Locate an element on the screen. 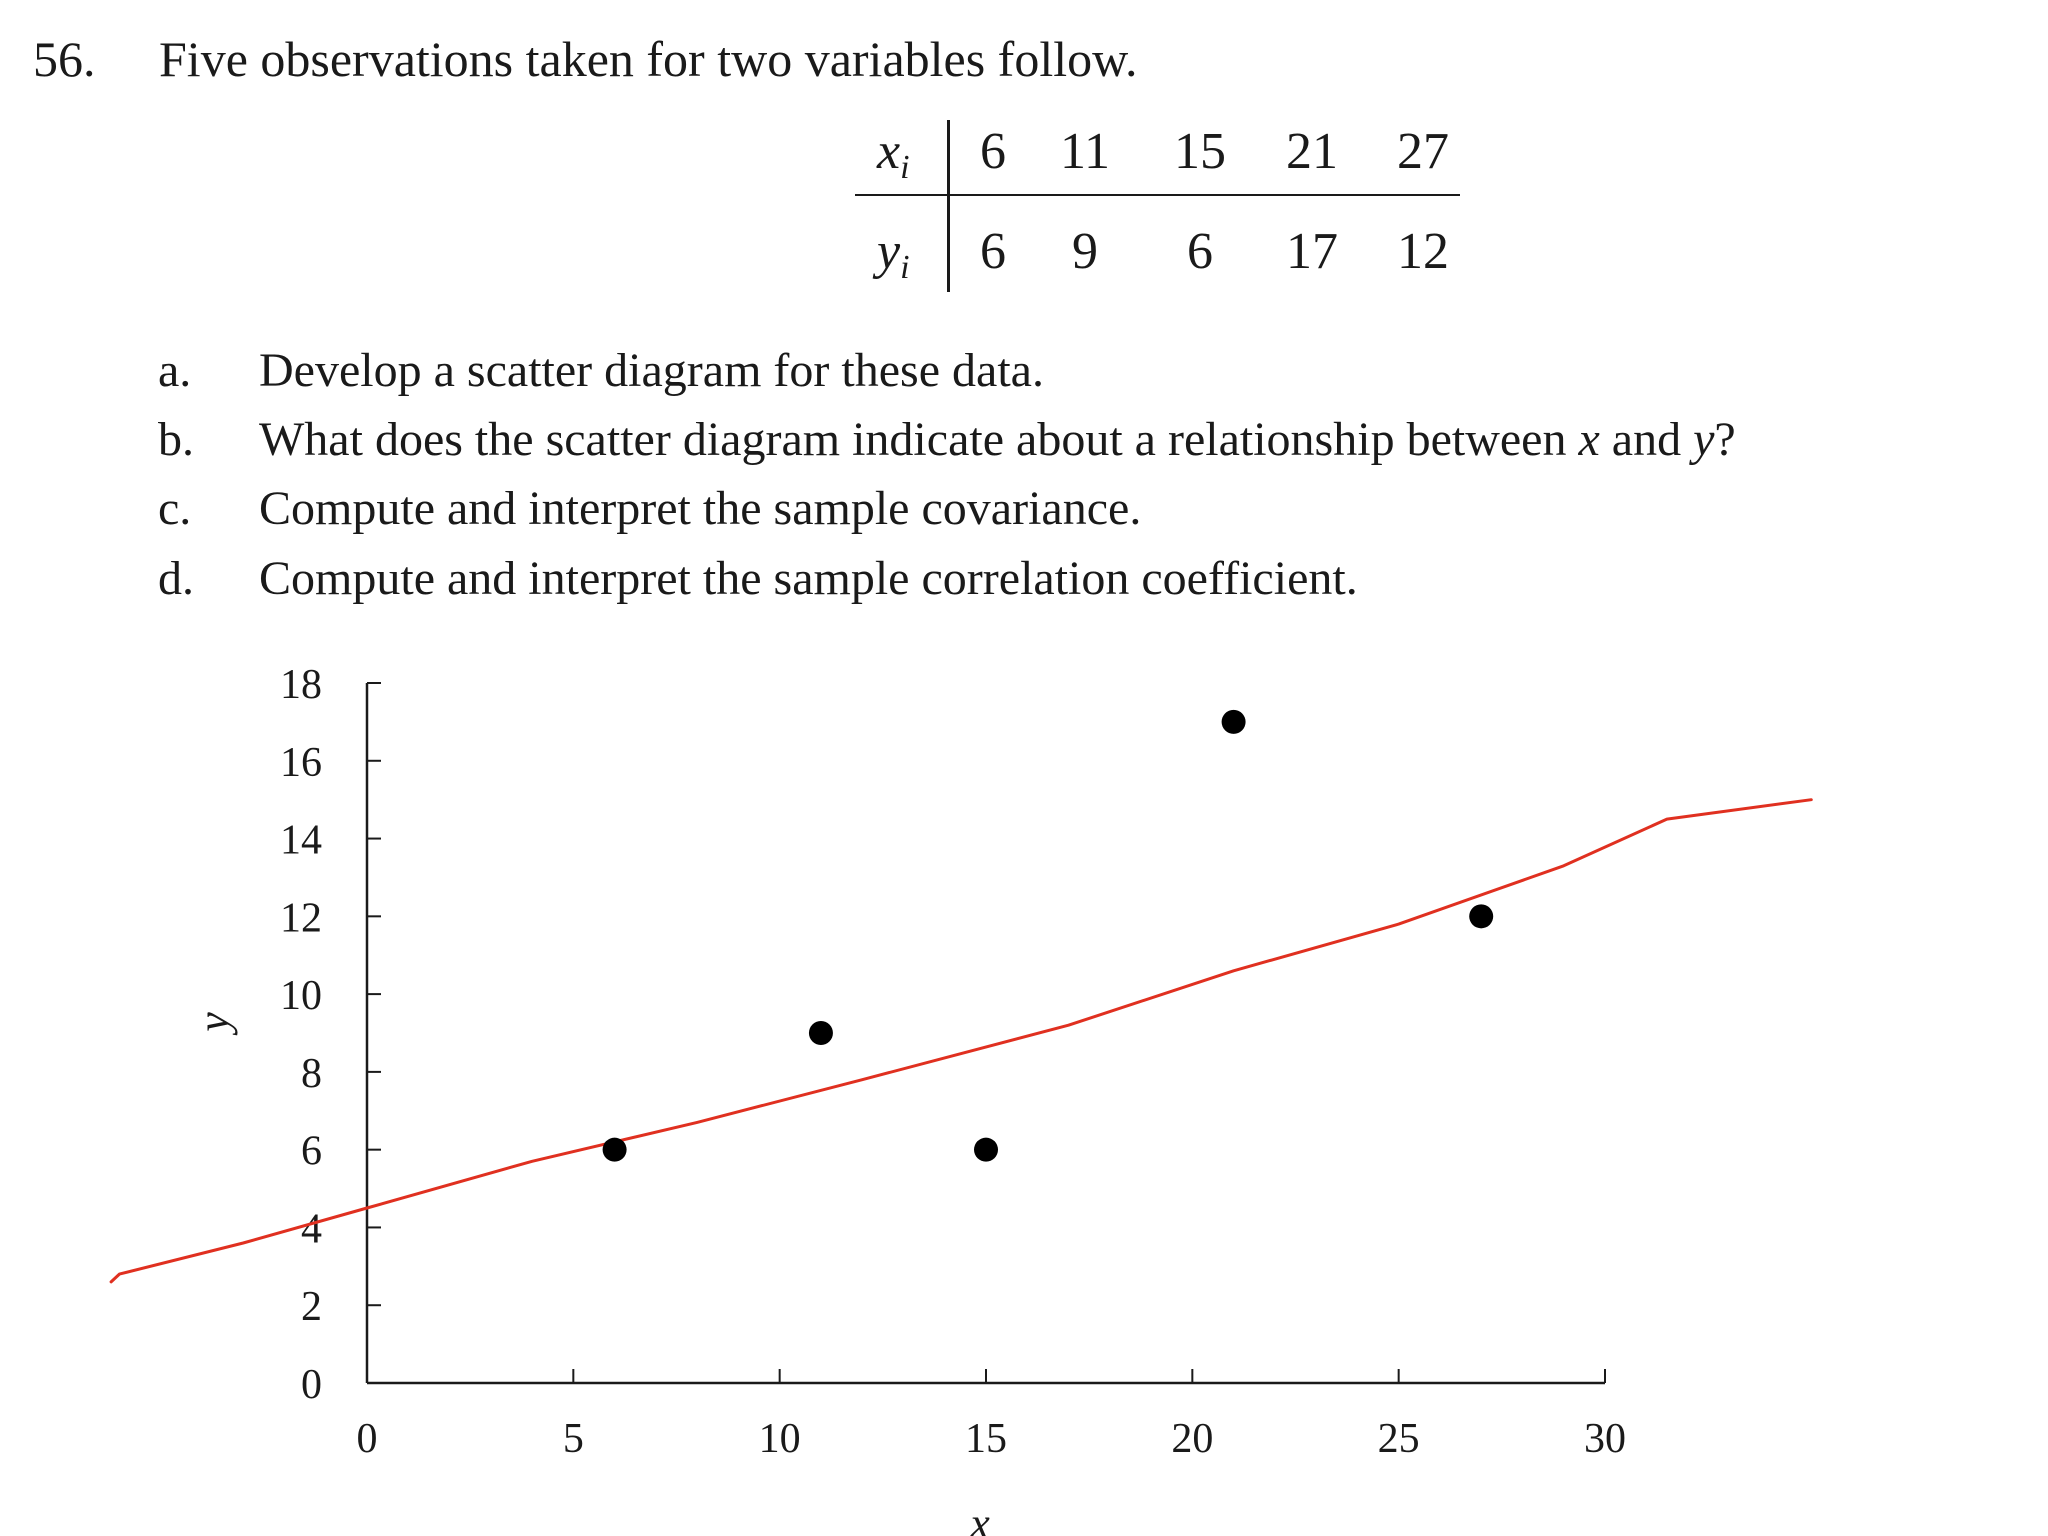 The height and width of the screenshot is (1536, 2048). x-tick-label: 25 is located at coordinates (1399, 1439).